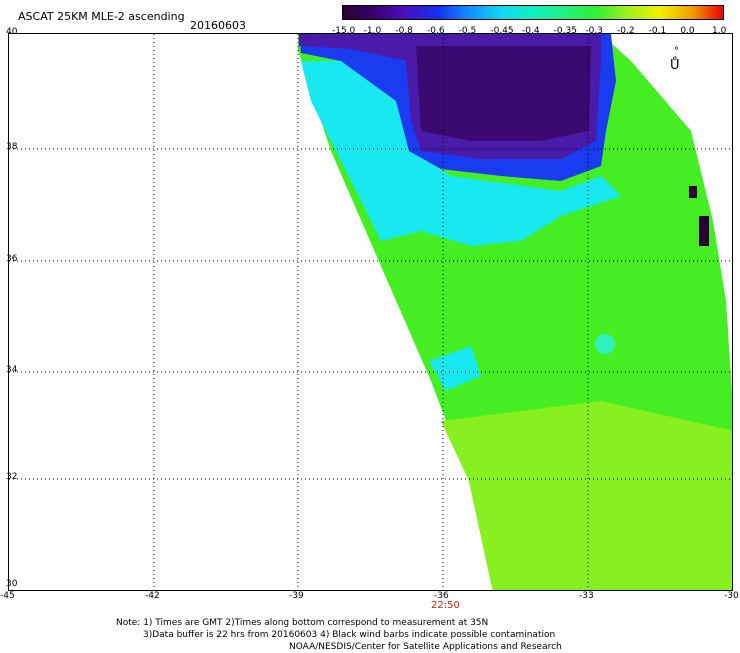  I want to click on product-date: 20160603, so click(218, 25).